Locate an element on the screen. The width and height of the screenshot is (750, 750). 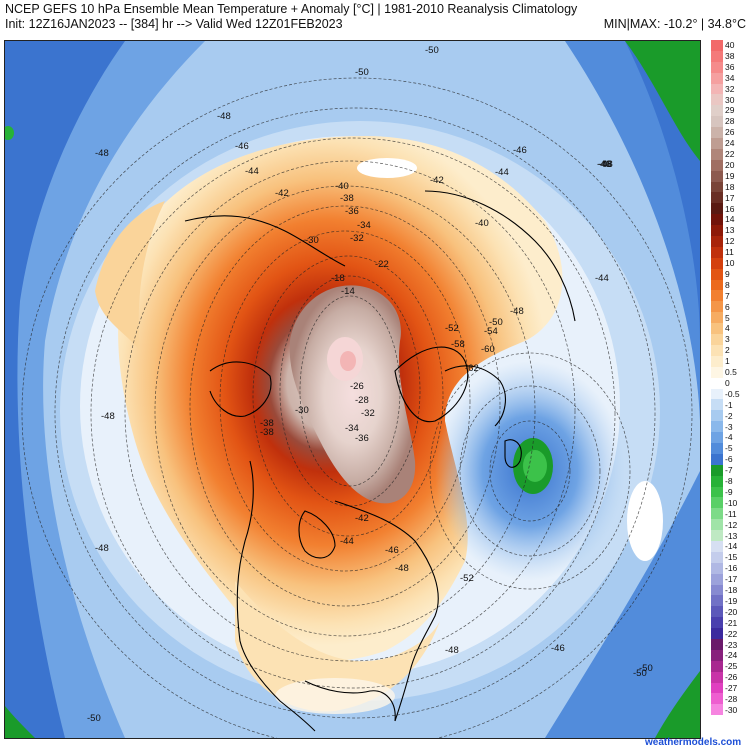
alaska is located at coordinates (240, 389).